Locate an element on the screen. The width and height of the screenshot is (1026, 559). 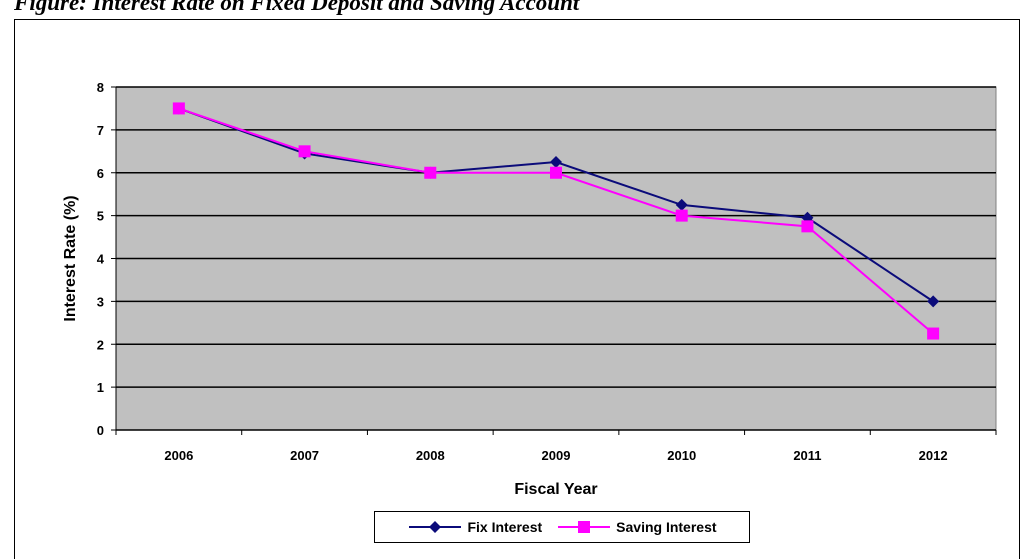
x-axis-title: Fiscal Year is located at coordinates (555, 489).